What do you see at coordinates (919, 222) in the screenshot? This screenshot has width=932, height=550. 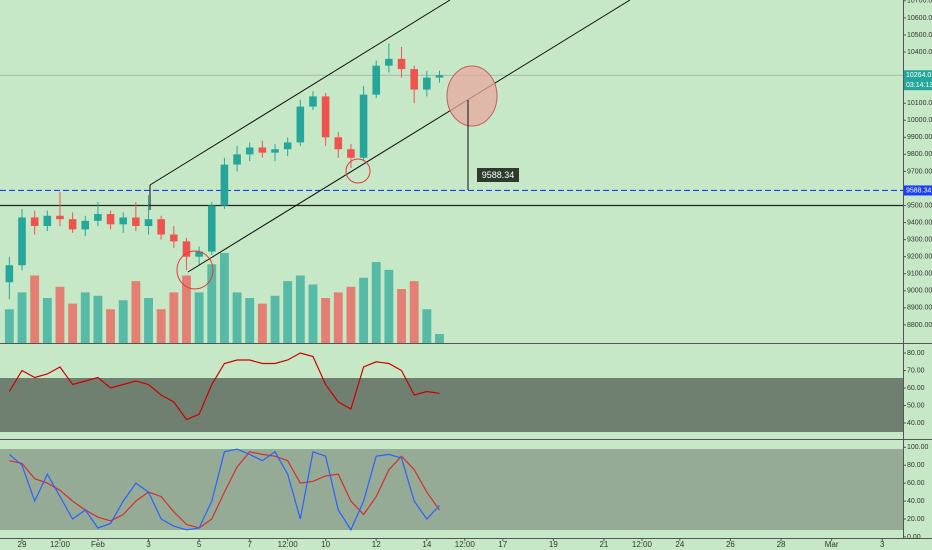 I see `price-tick-label: 9400.00` at bounding box center [919, 222].